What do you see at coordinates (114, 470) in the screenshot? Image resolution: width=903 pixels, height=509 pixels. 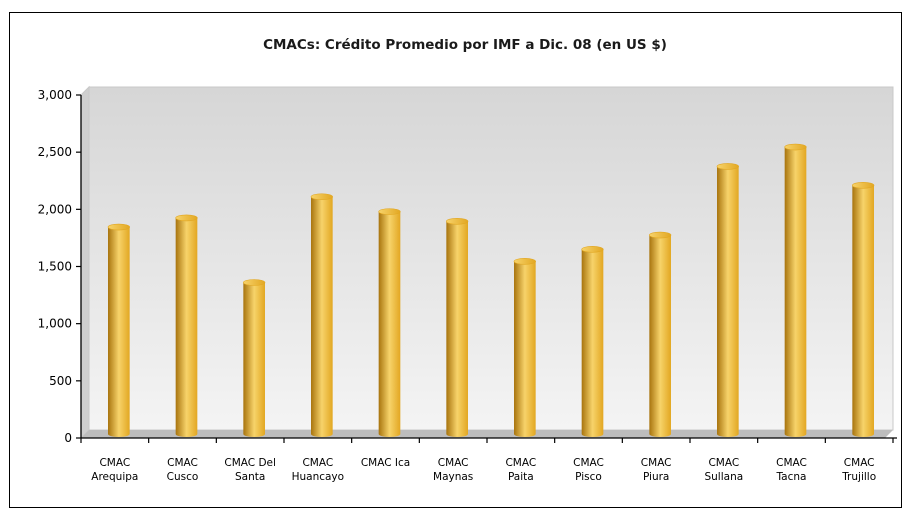 I see `x-tick-label: CMAC Arequipa` at bounding box center [114, 470].